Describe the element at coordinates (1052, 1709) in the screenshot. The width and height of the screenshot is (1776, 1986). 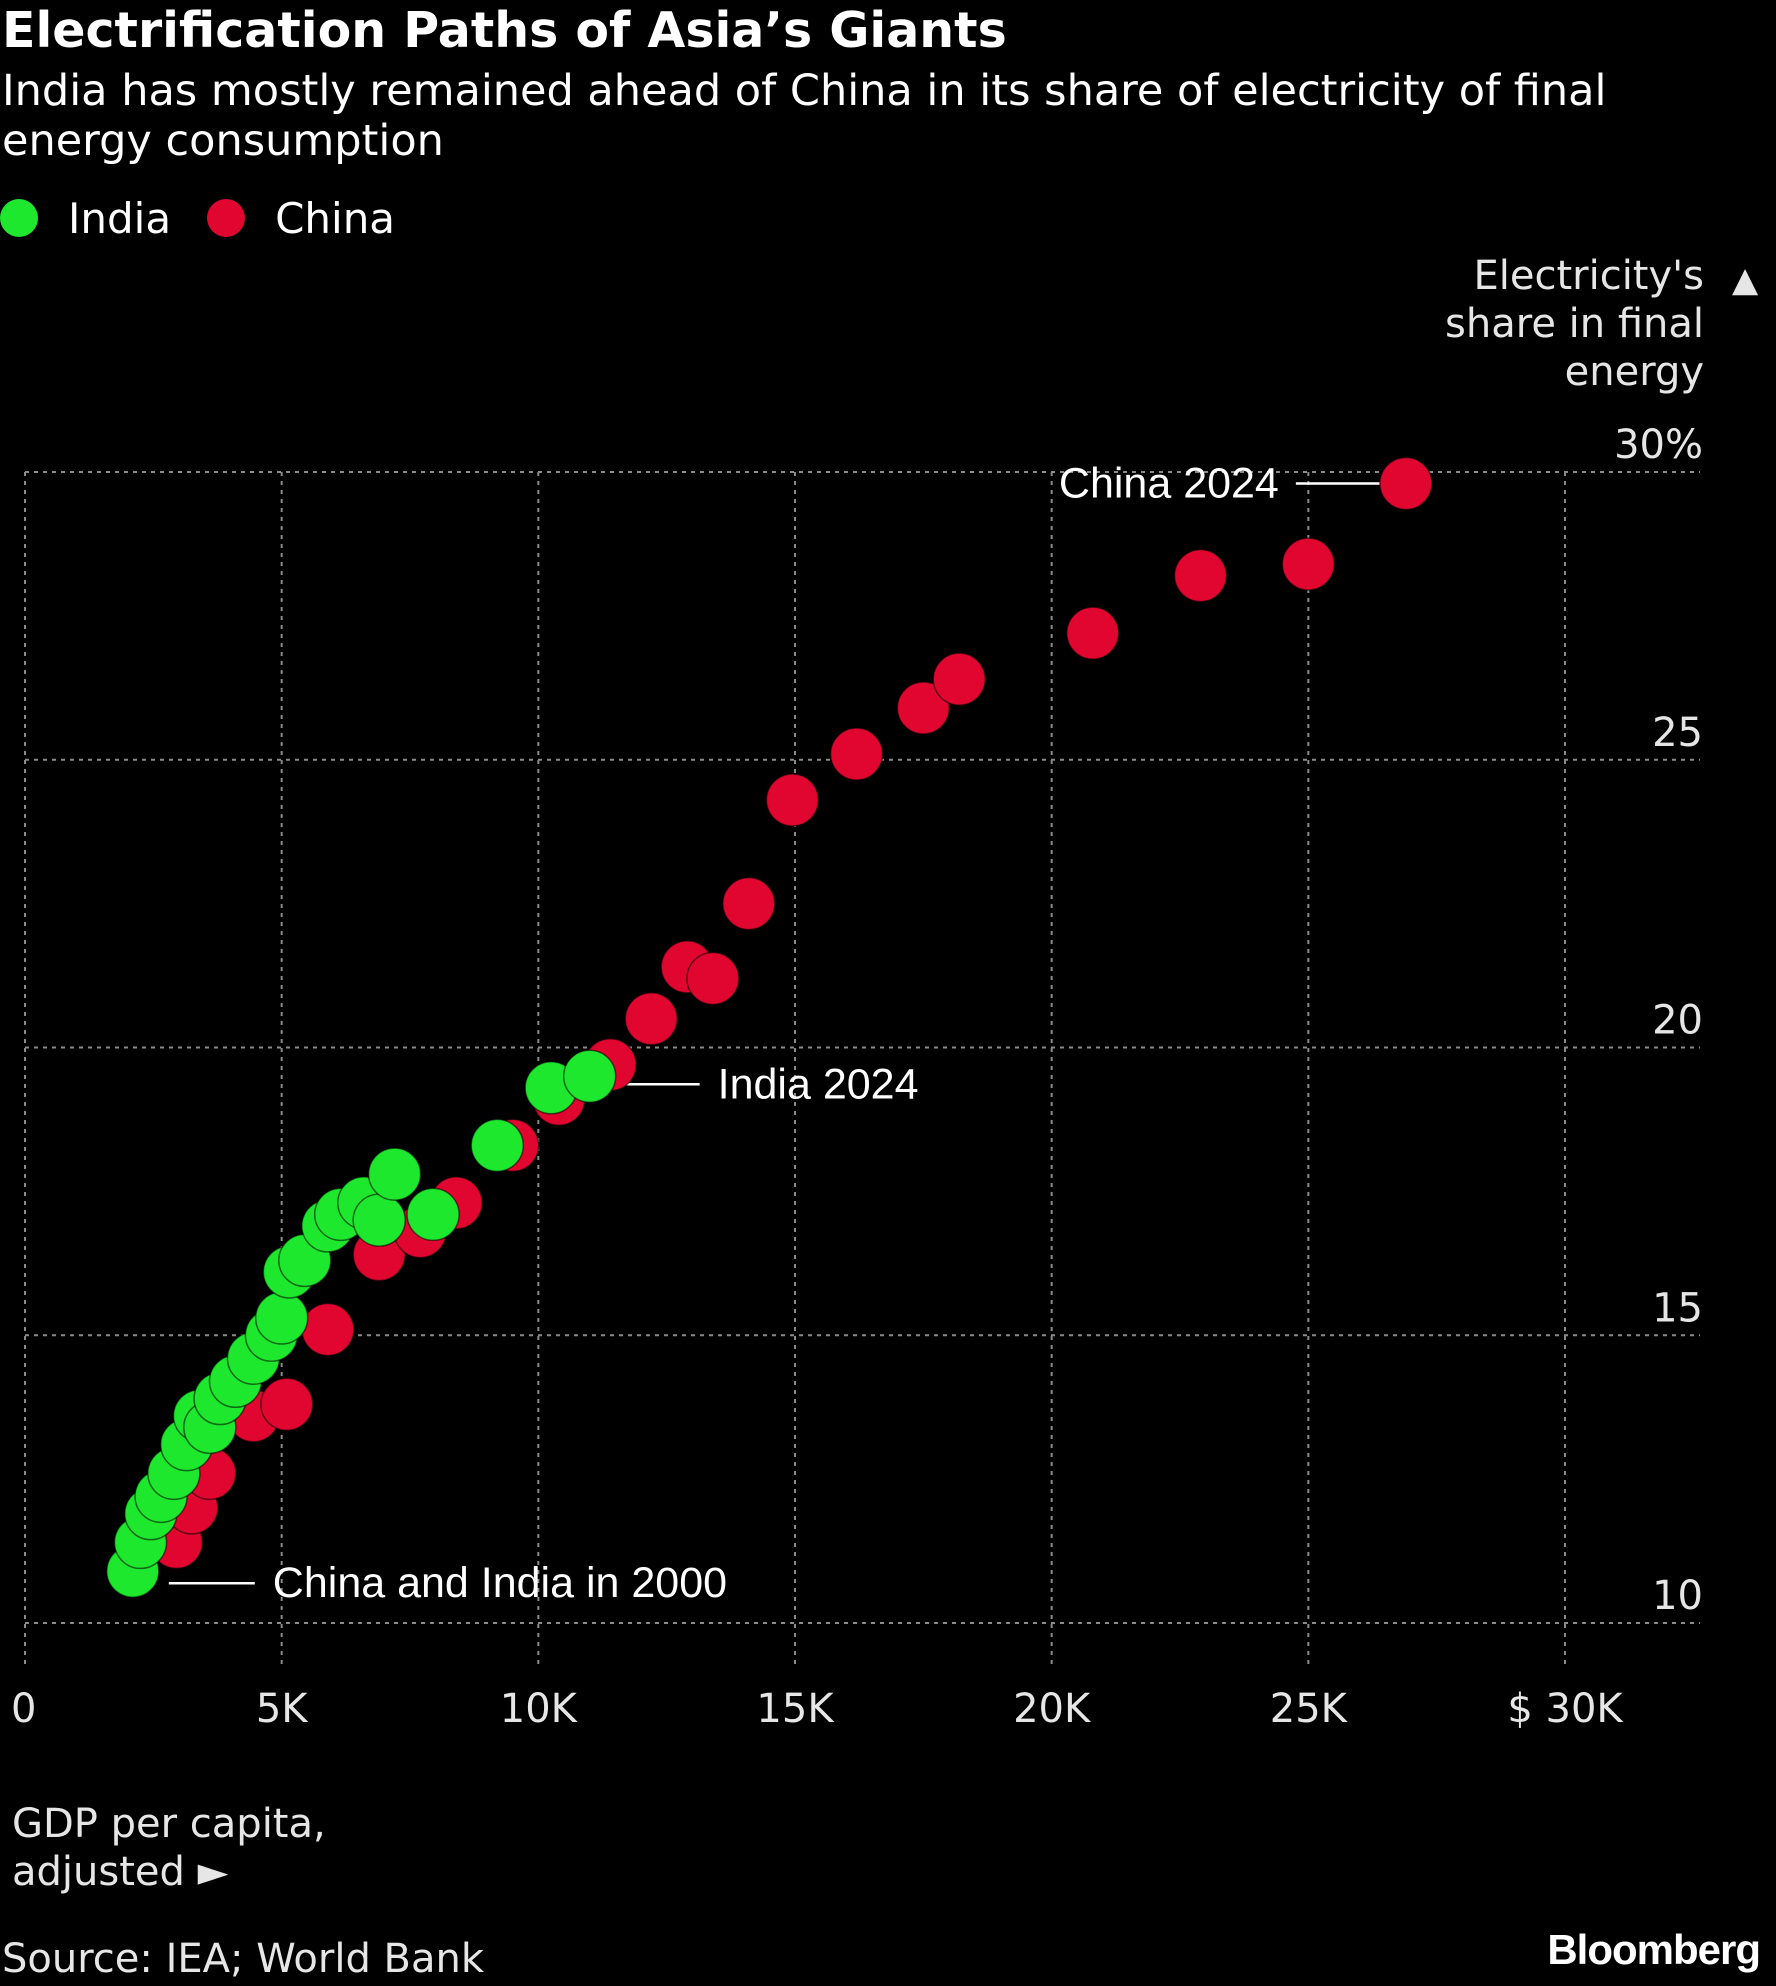
I see `x-tick-label: 20K` at that location.